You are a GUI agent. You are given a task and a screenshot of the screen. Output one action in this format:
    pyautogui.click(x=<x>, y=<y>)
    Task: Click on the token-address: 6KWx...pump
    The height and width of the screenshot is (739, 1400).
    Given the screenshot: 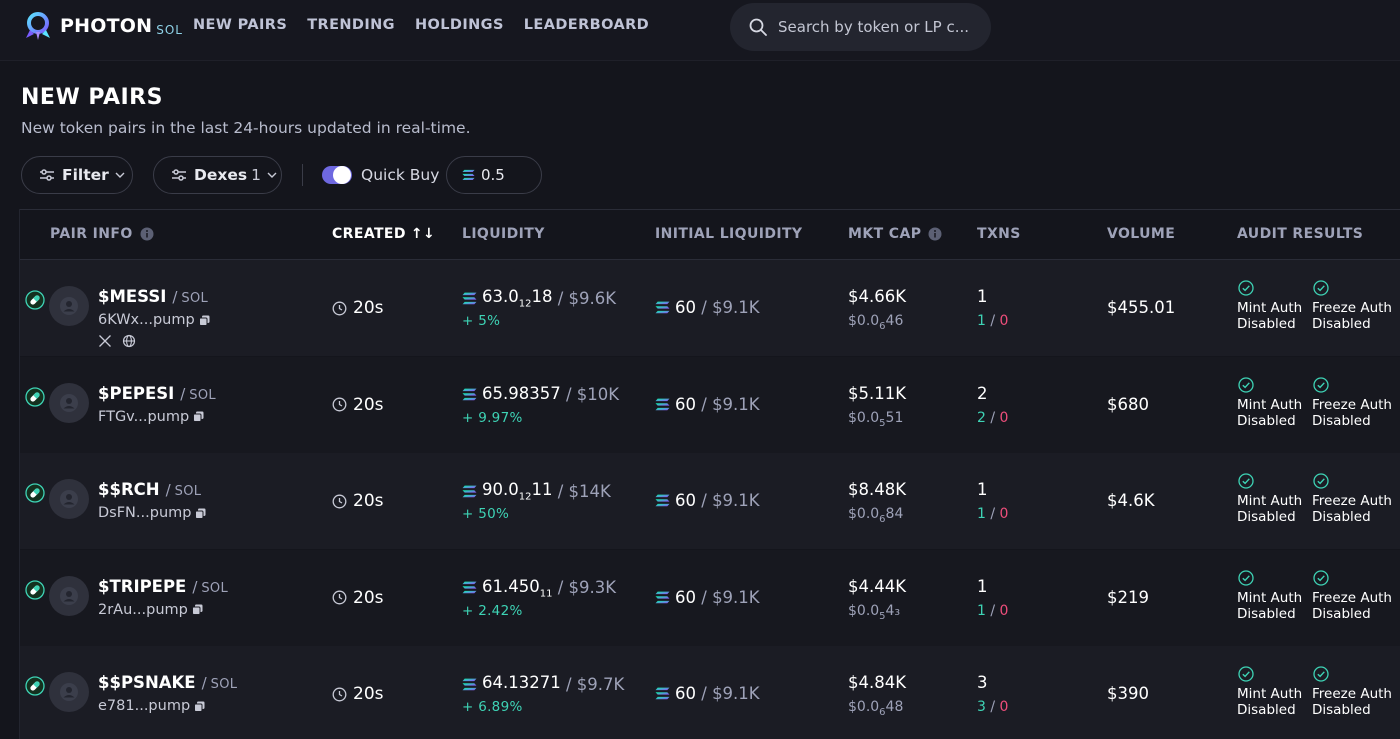 What is the action you would take?
    pyautogui.click(x=154, y=320)
    